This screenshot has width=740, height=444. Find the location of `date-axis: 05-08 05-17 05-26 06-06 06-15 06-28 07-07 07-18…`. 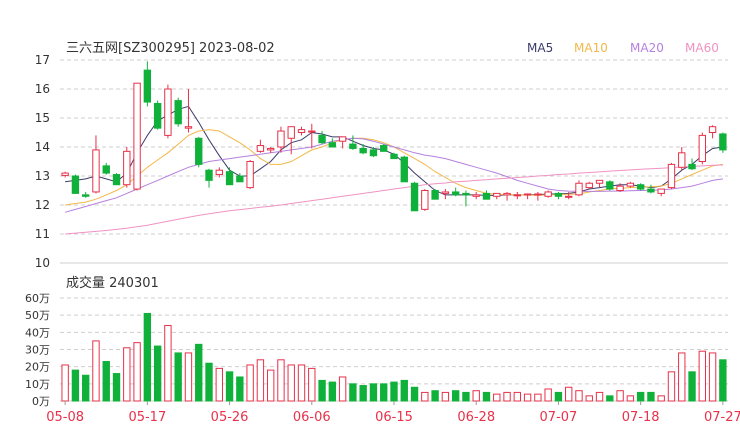

date-axis: 05-08 05-17 05-26 06-06 06-15 06-28 07-07 07-18… is located at coordinates (393, 413).